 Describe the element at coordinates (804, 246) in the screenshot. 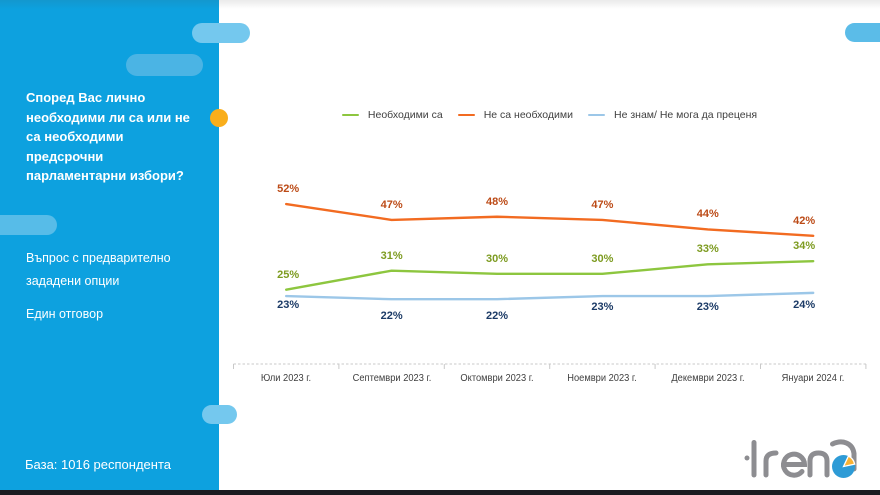

I see `point-label: 34%` at that location.